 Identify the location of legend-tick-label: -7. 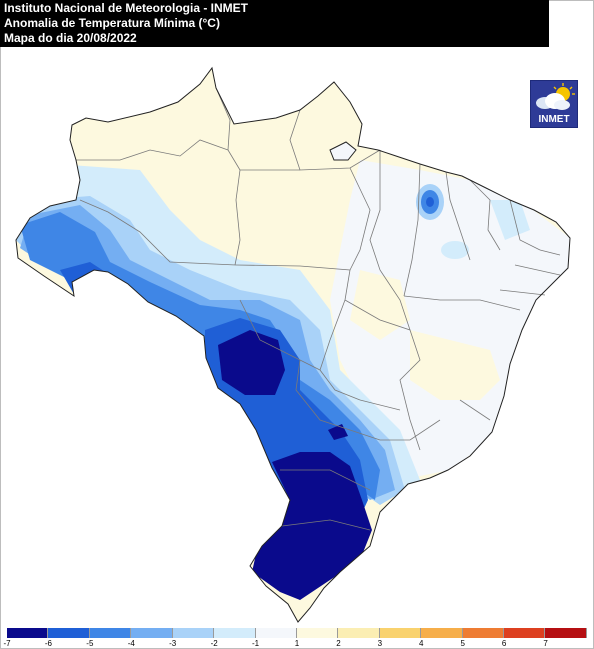
(7, 643).